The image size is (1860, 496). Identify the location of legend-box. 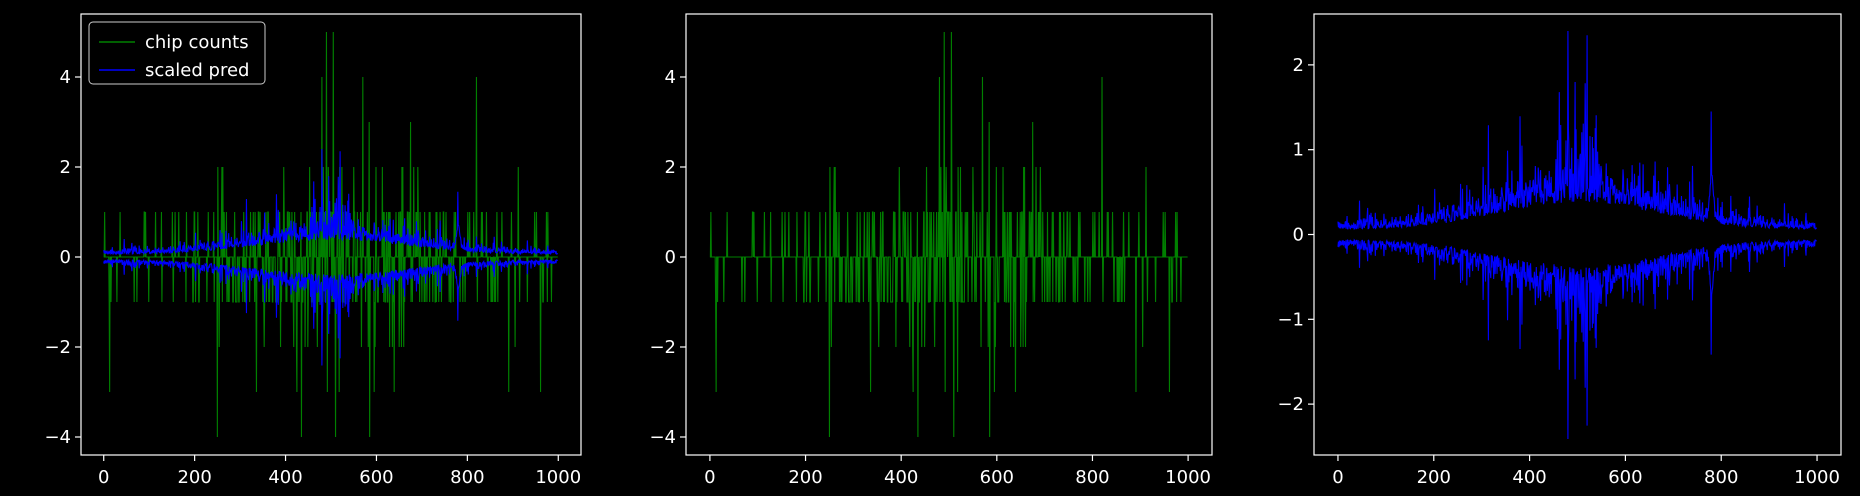
(177, 53).